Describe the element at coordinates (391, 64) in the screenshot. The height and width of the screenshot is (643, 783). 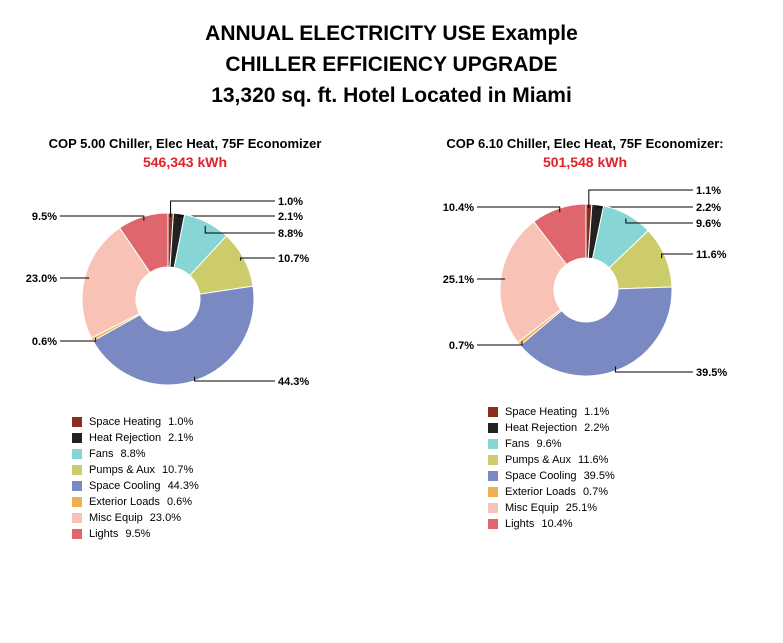
I see `main-title-line-2: CHILLER EFFICIENCY UPGRADE` at that location.